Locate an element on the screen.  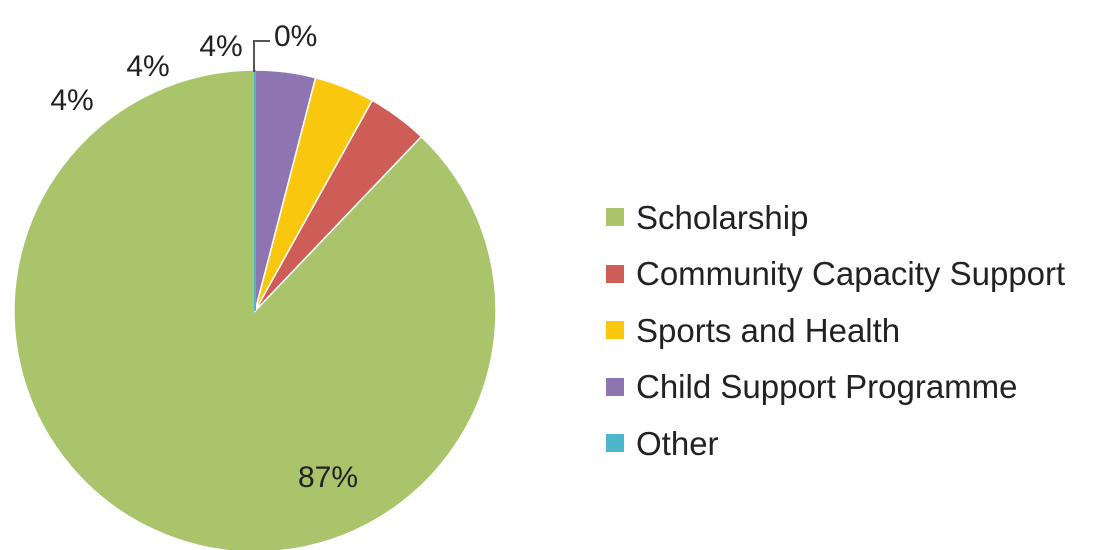
data-label-community-capacity-support: 4% is located at coordinates (71, 100).